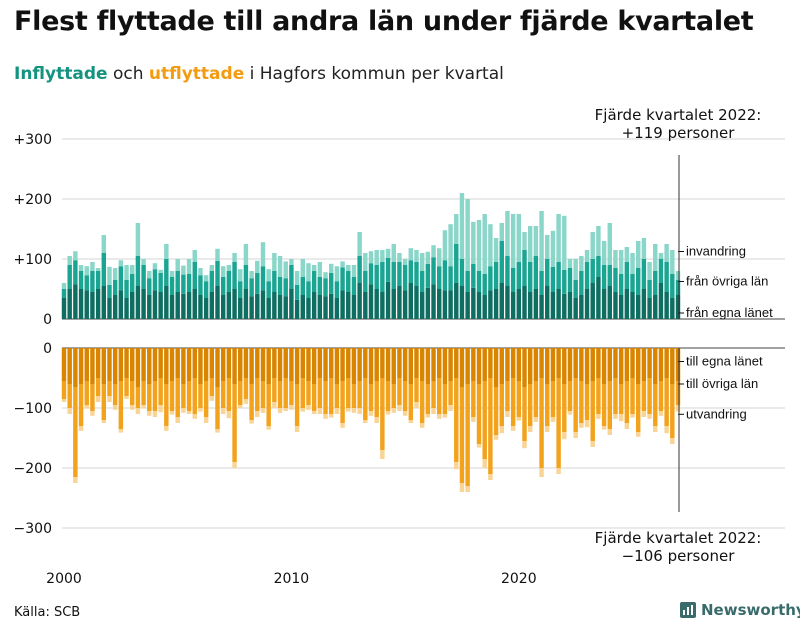 Image resolution: width=800 pixels, height=625 pixels. I want to click on subtitle-and: och, so click(128, 74).